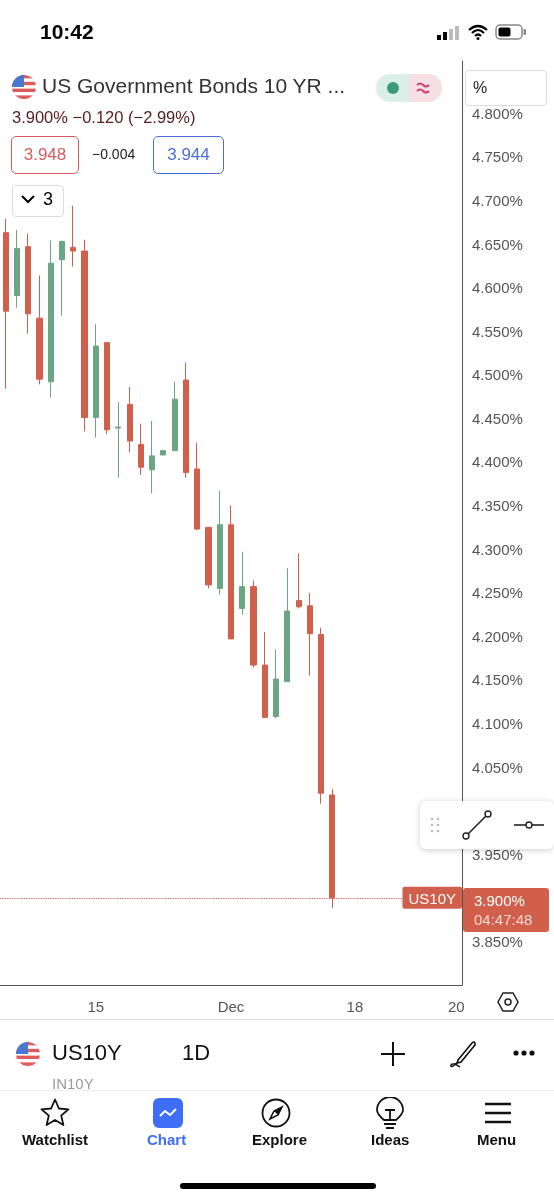 This screenshot has width=554, height=1200. What do you see at coordinates (355, 1006) in the screenshot?
I see `x-tick-label: 18` at bounding box center [355, 1006].